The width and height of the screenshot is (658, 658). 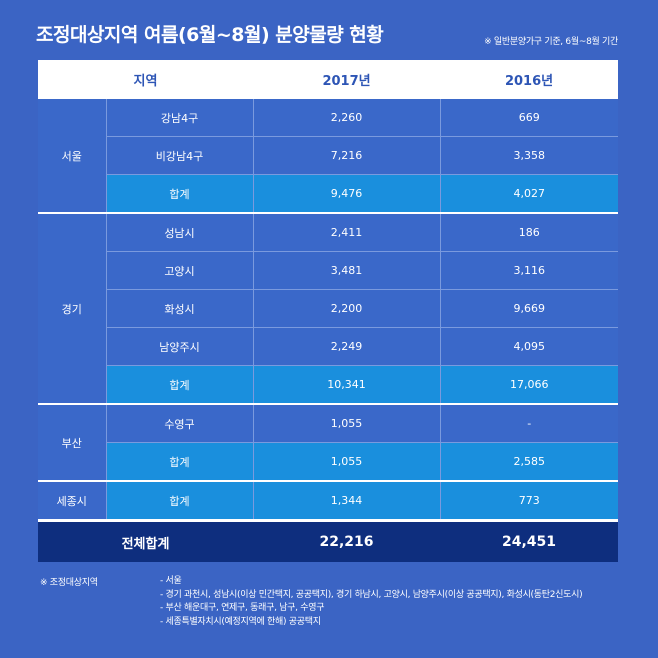 I want to click on value-2017-cell: 2,249, so click(x=346, y=346).